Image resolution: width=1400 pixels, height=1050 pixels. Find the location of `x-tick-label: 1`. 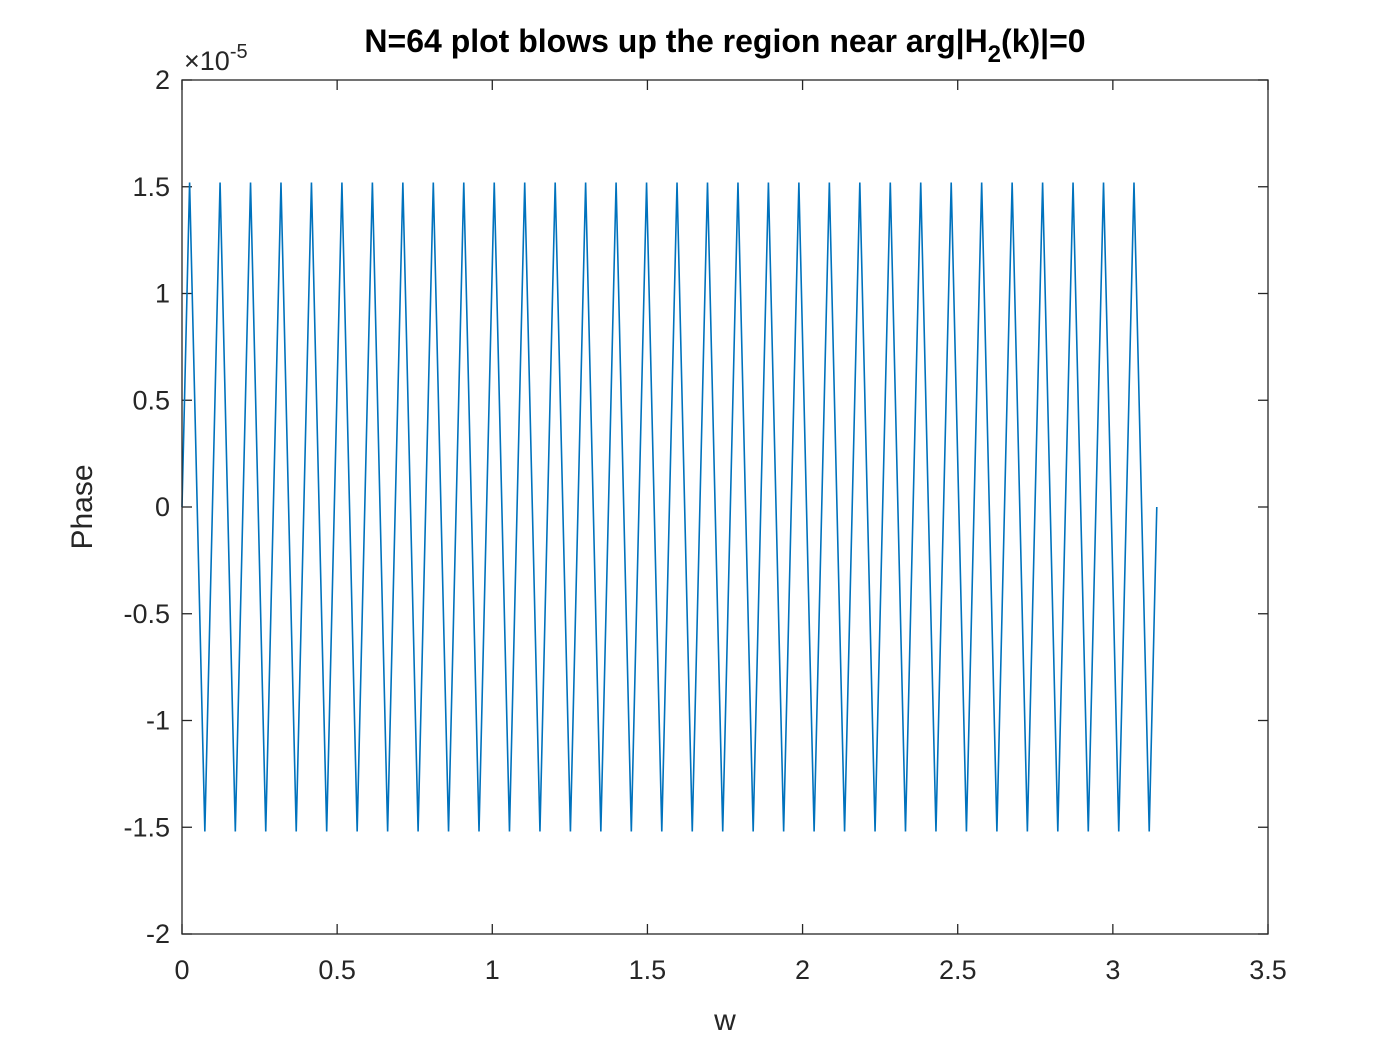

x-tick-label: 1 is located at coordinates (492, 970).